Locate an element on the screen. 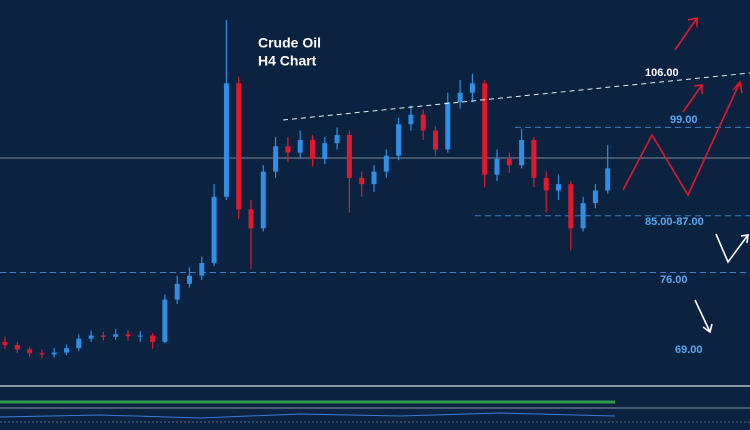  red-arrows is located at coordinates (682, 107).